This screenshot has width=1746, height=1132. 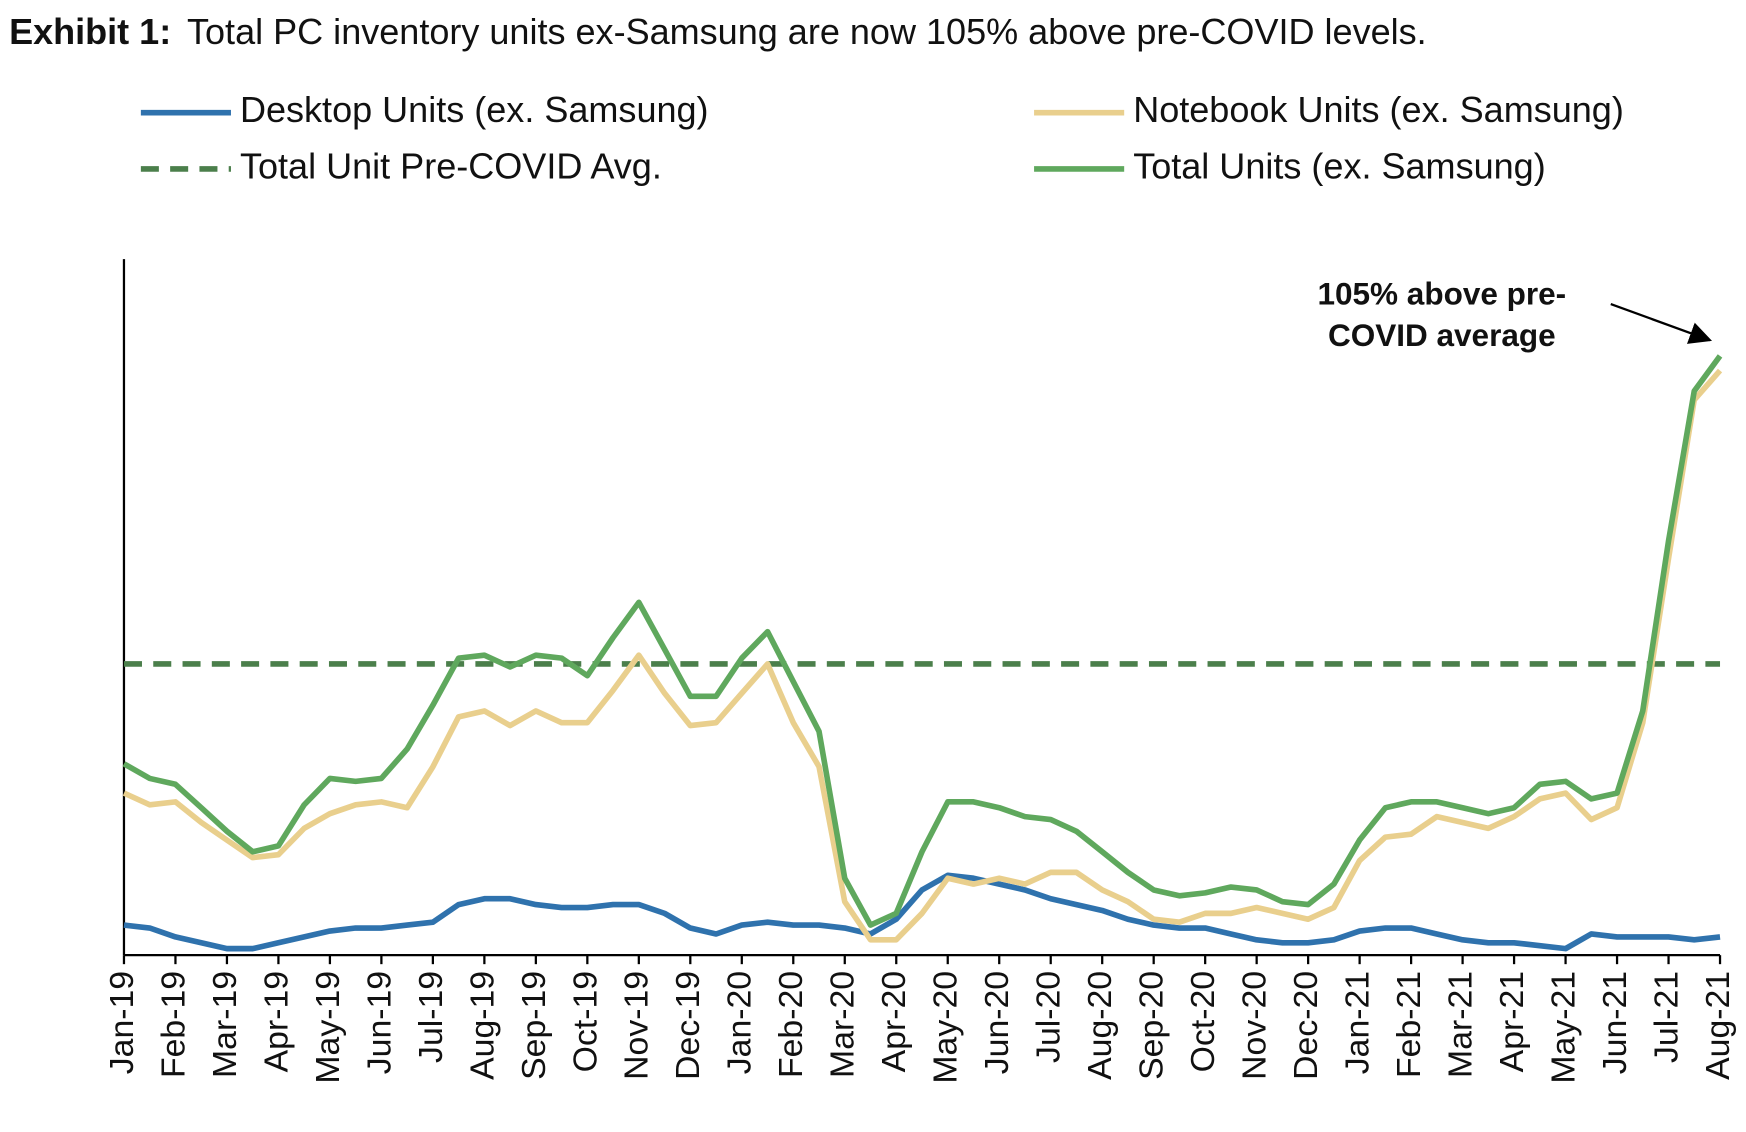 I want to click on legend-label: Notebook Units (ex. Samsung), so click(x=1378, y=109).